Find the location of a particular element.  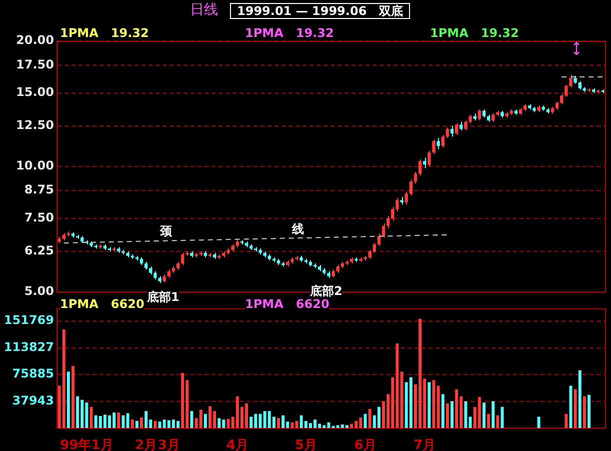

chart-subtitle: 日线 is located at coordinates (204, 10).